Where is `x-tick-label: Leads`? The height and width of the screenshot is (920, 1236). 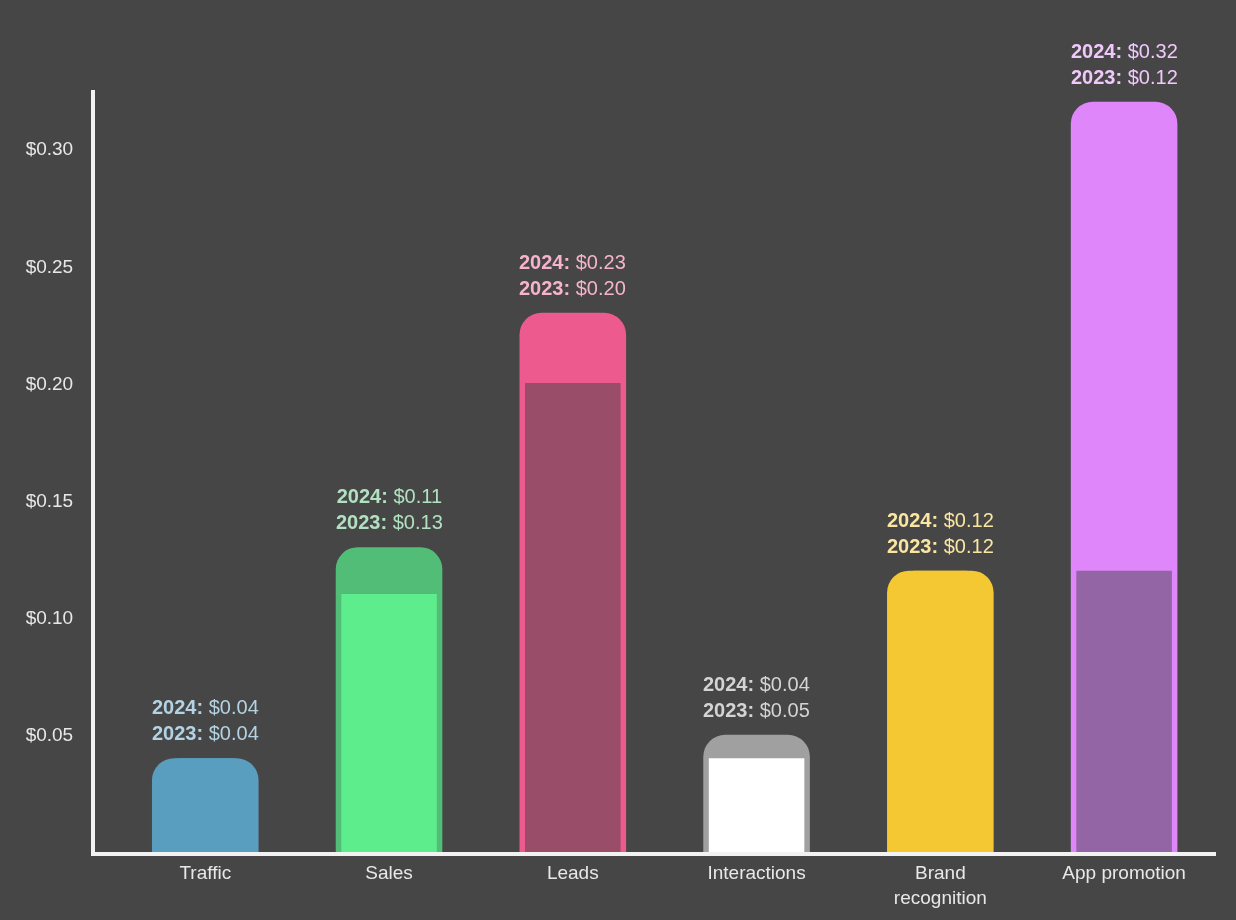
x-tick-label: Leads is located at coordinates (572, 872).